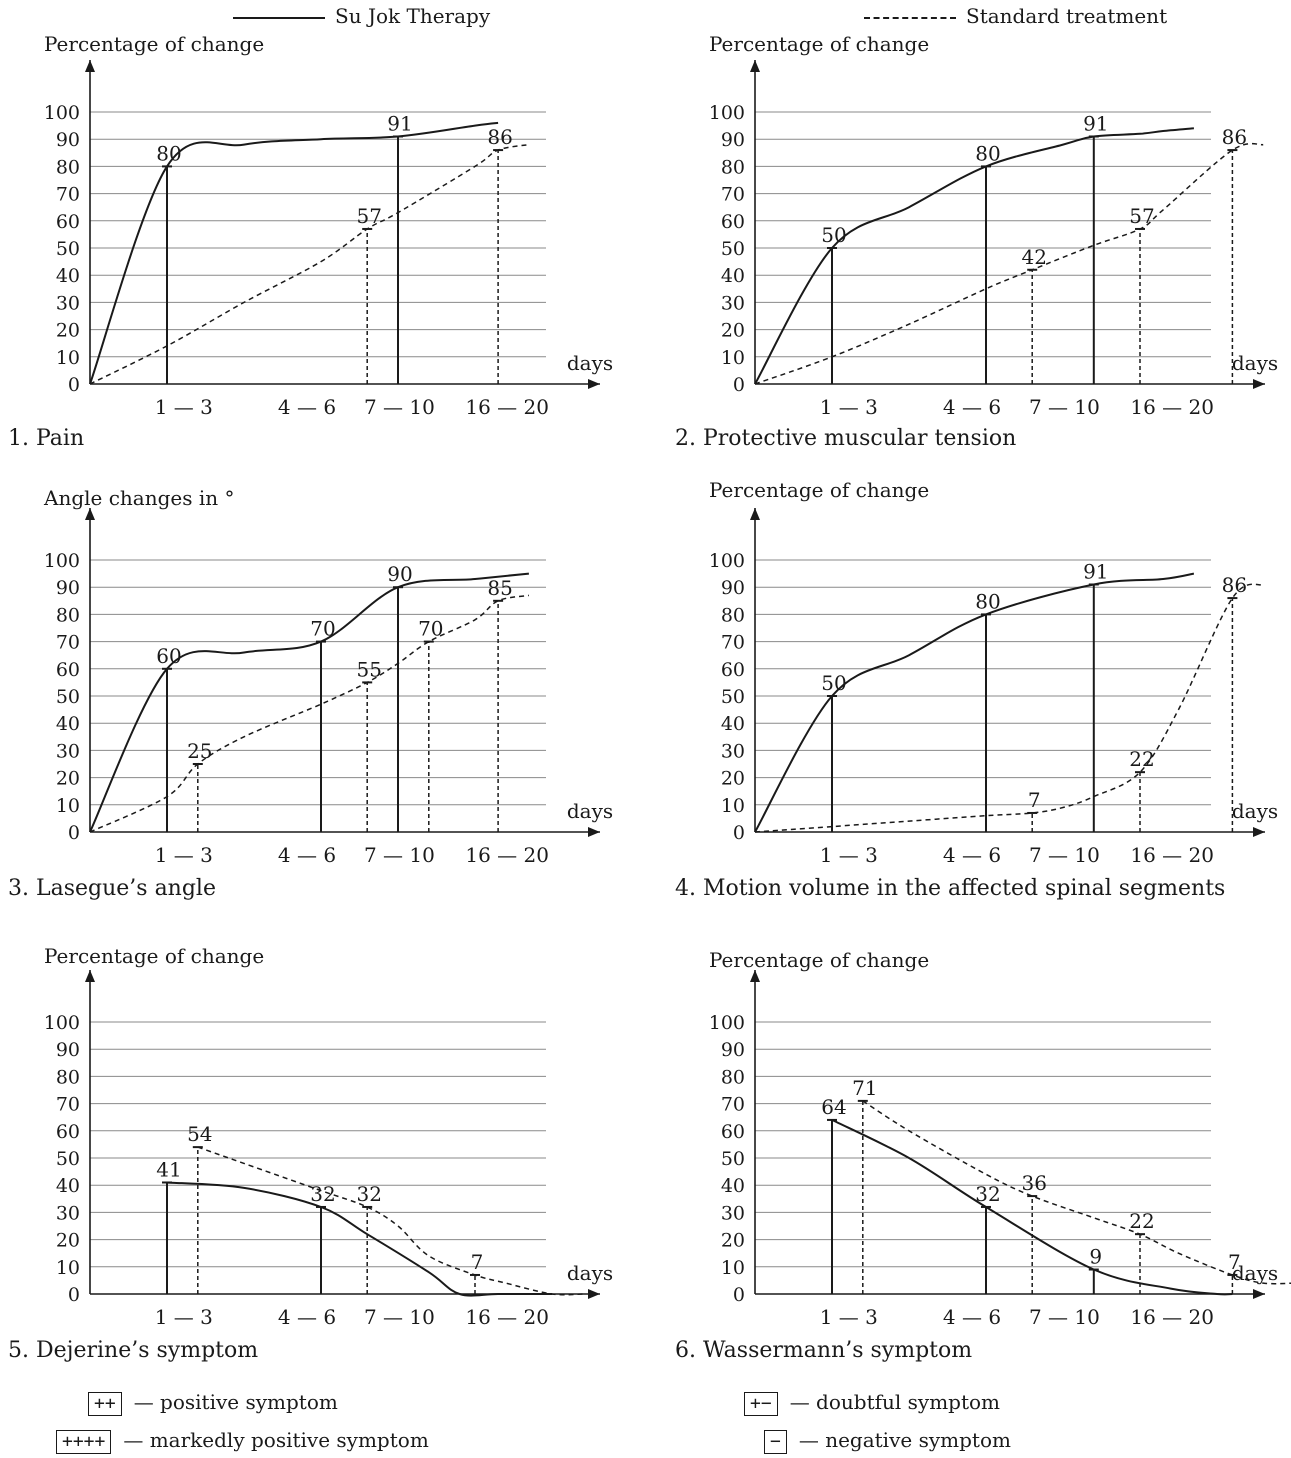  Describe the element at coordinates (846, 438) in the screenshot. I see `chart-caption: 2. Protective muscular tension` at that location.